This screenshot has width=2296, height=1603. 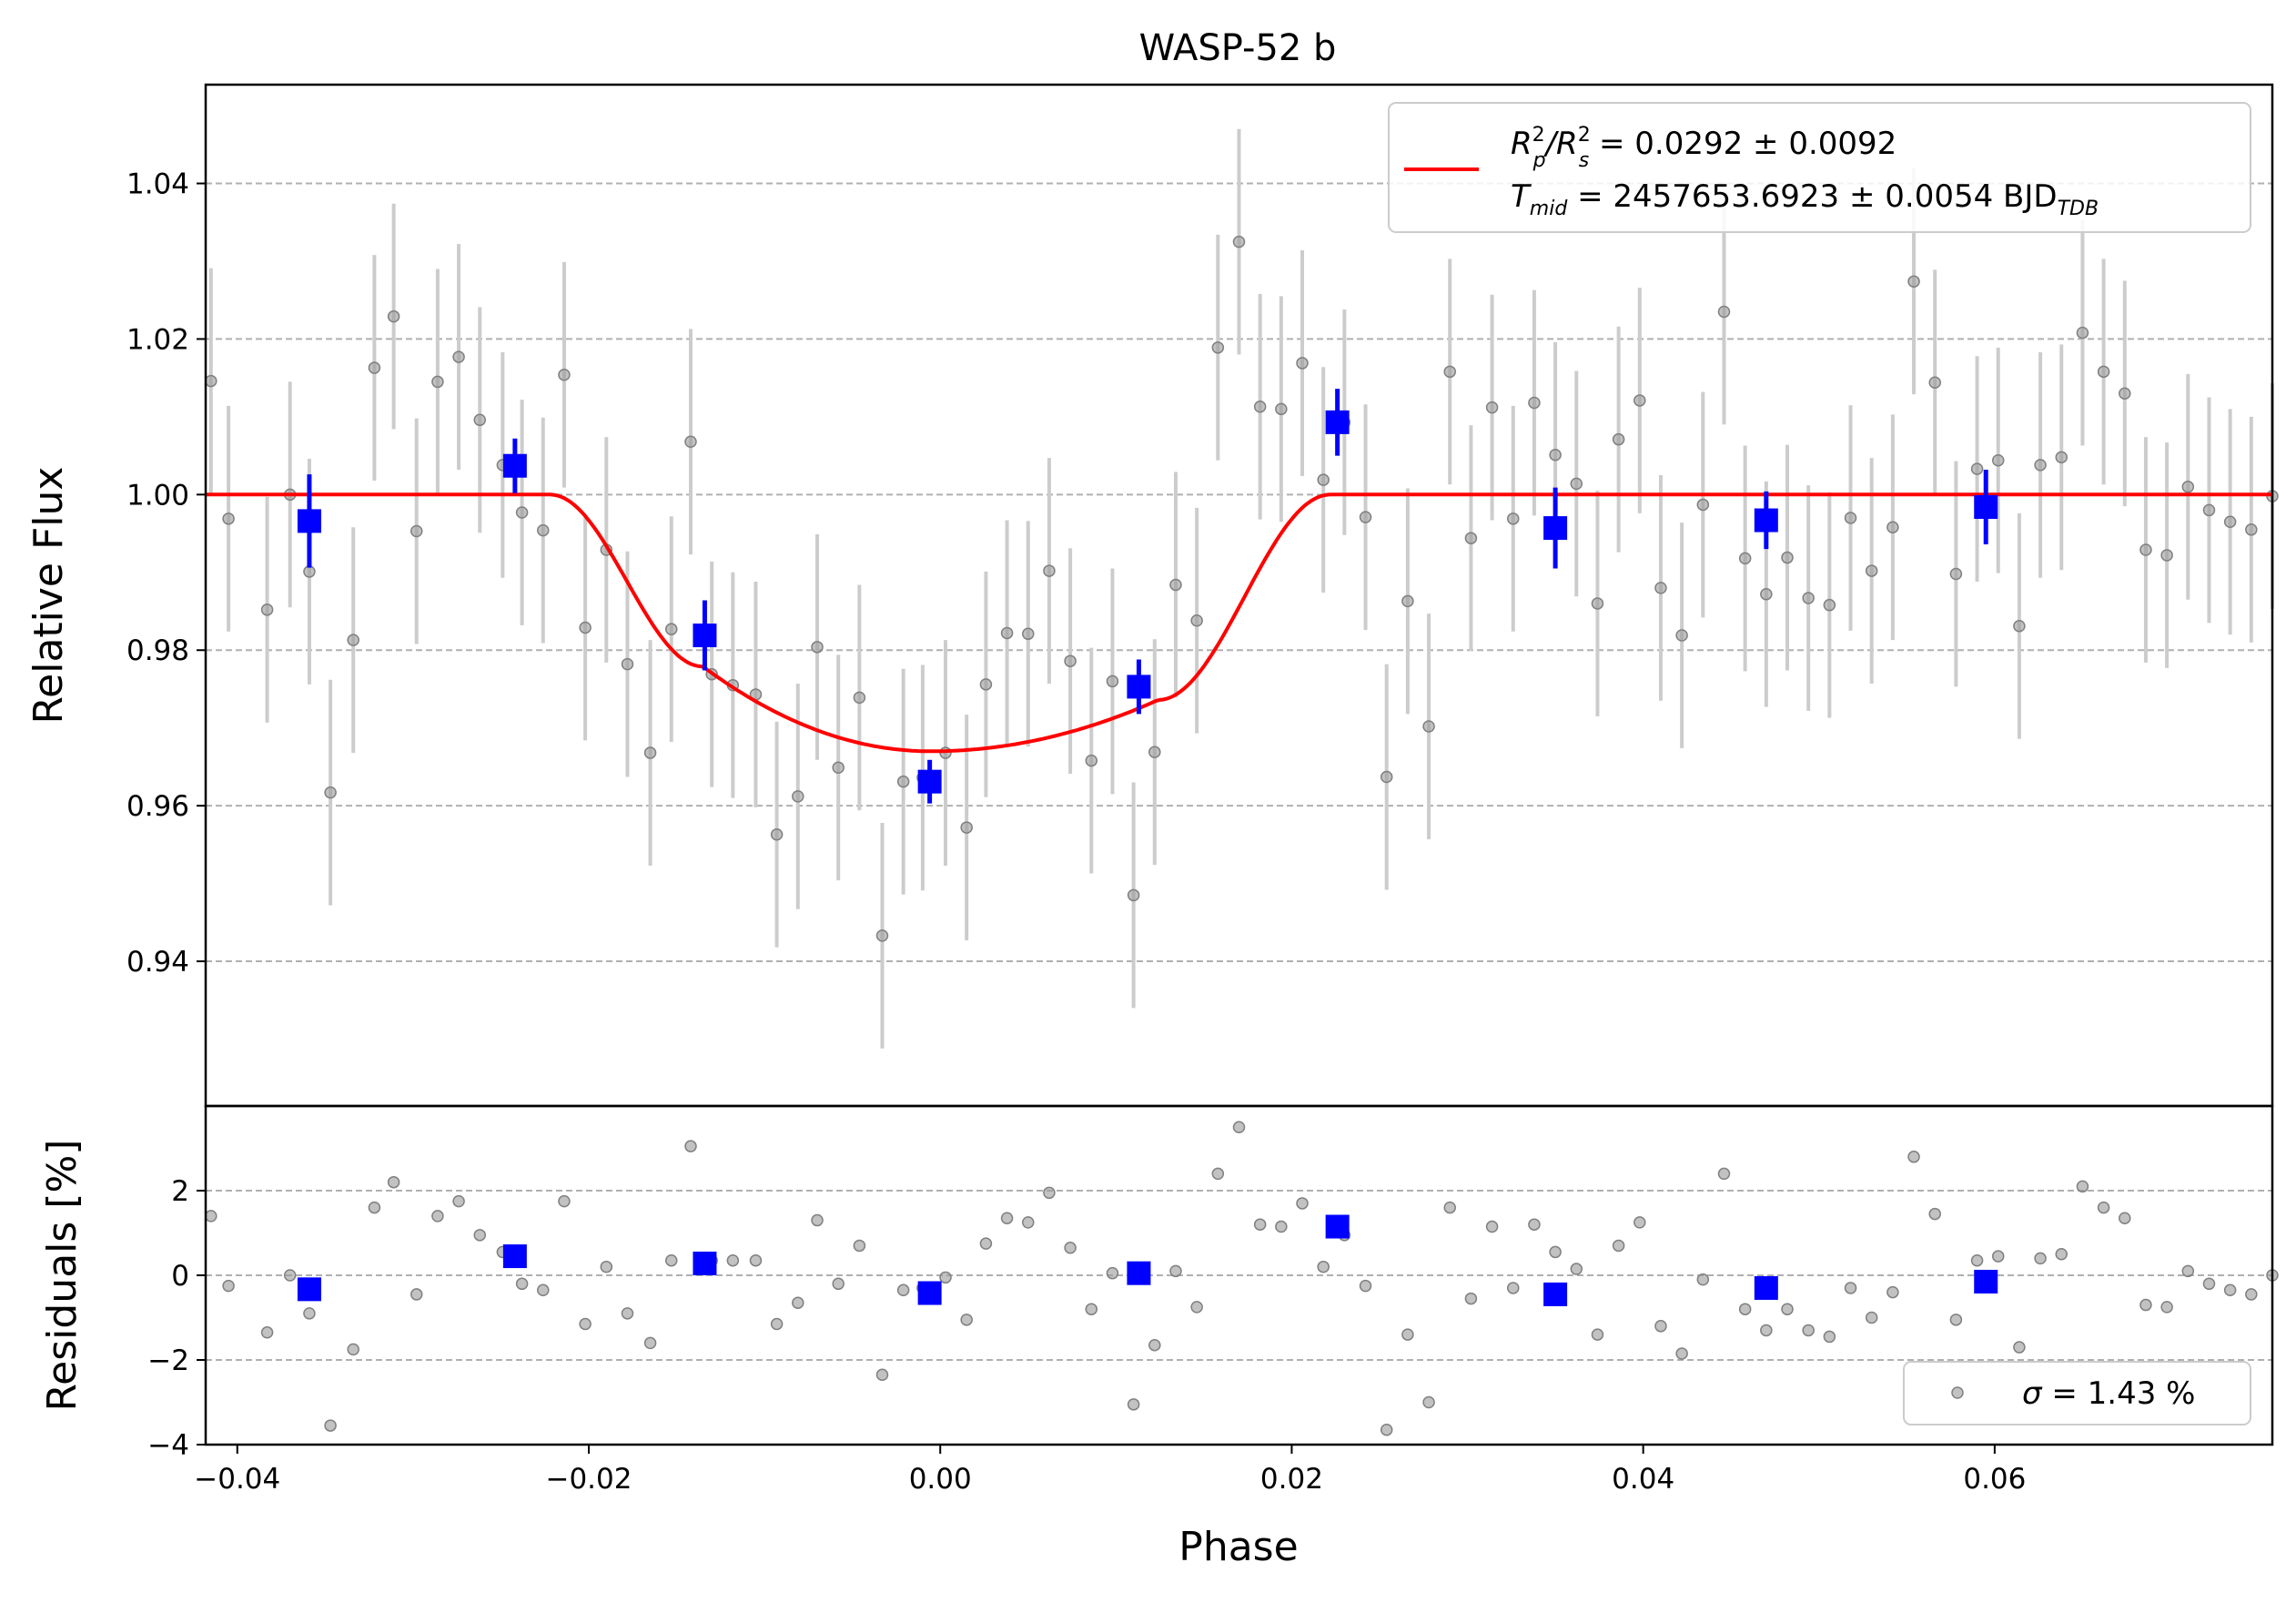 What do you see at coordinates (158, 806) in the screenshot?
I see `top-y-tick-label: 0.96` at bounding box center [158, 806].